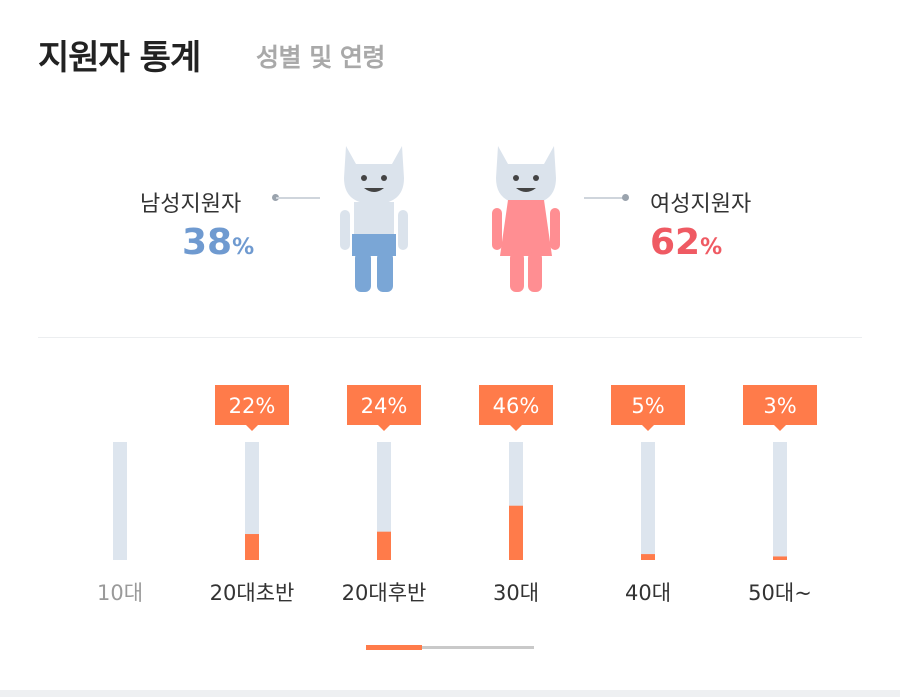 The height and width of the screenshot is (697, 900). What do you see at coordinates (450, 647) in the screenshot?
I see `page-indicator-track` at bounding box center [450, 647].